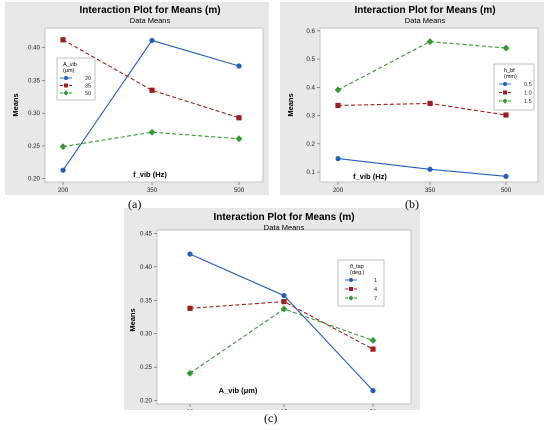  Describe the element at coordinates (408, 111) in the screenshot. I see `plot-layer: 0.1 0.2 0.3 0.4 0.5 0.6 200 350 500` at that location.